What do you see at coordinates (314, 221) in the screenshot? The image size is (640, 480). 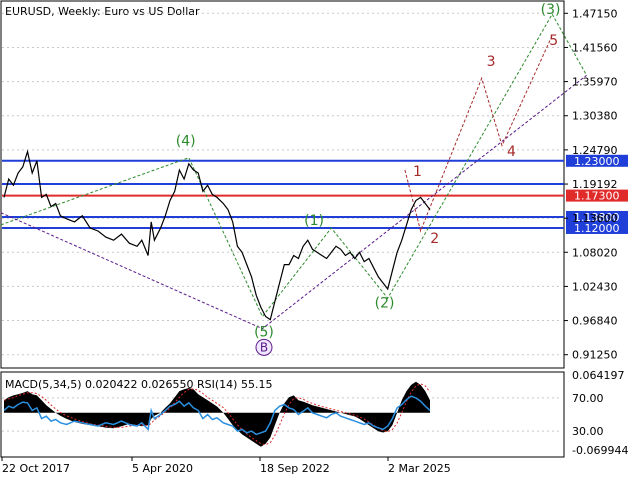 I see `wave-label: (1)` at bounding box center [314, 221].